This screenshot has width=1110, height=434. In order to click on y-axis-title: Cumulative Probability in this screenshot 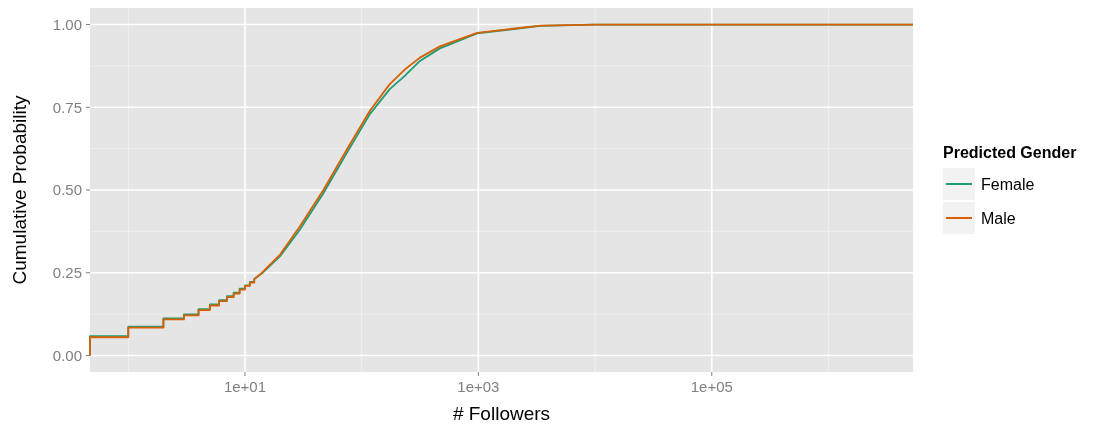, I will do `click(19, 189)`.